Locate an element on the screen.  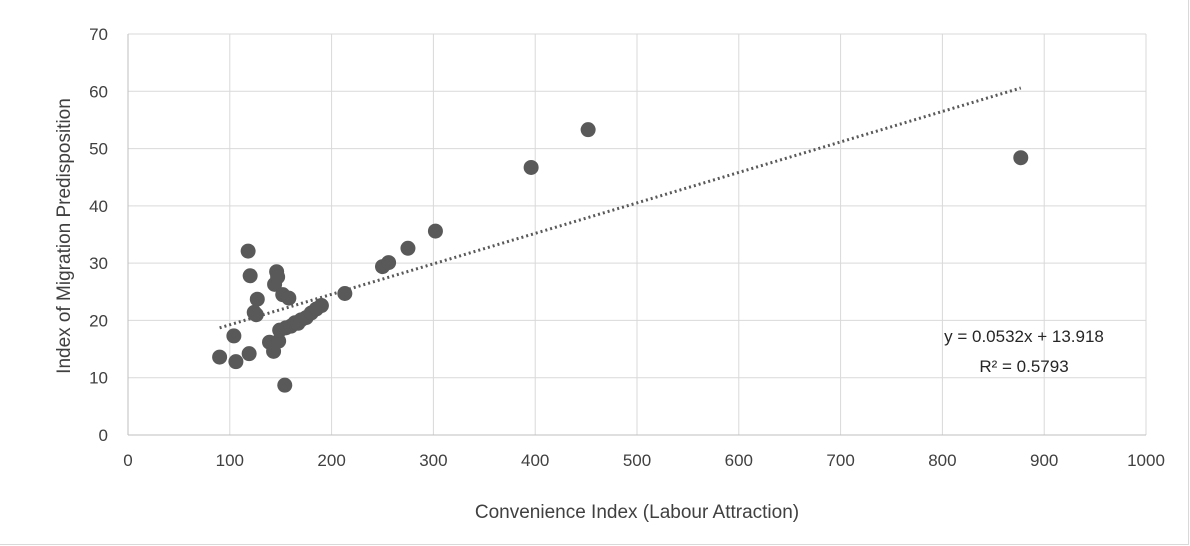
y-tick-label: 0 is located at coordinates (103, 435).